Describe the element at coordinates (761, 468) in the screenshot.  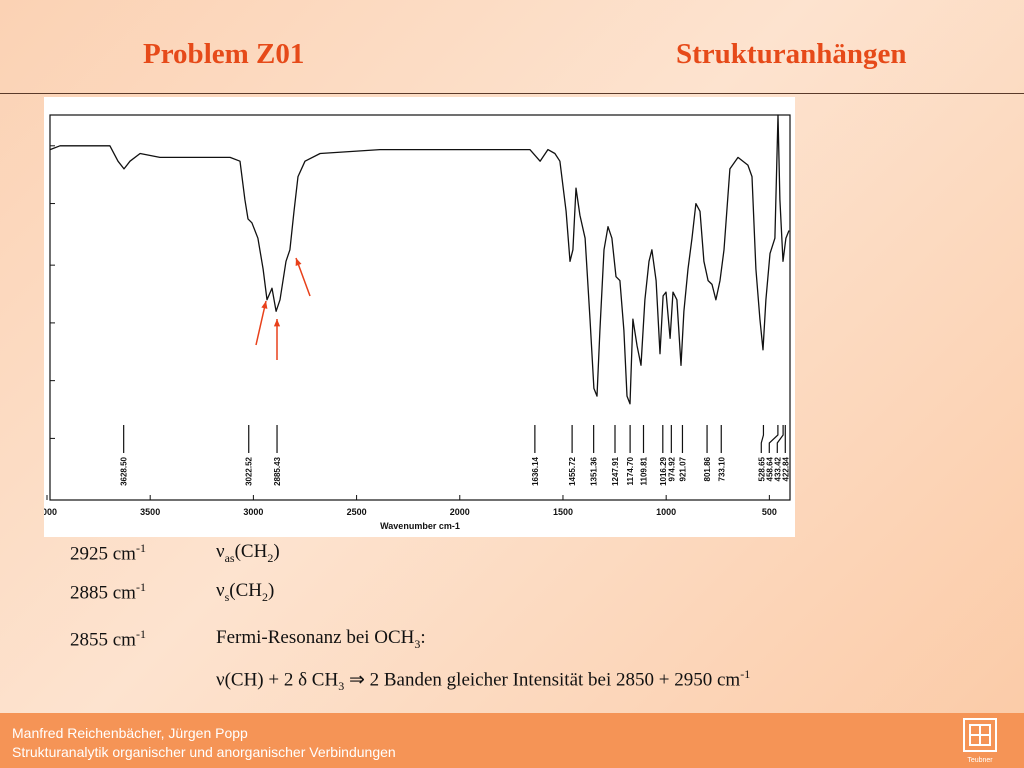
I see `peak-label: 528.65` at that location.